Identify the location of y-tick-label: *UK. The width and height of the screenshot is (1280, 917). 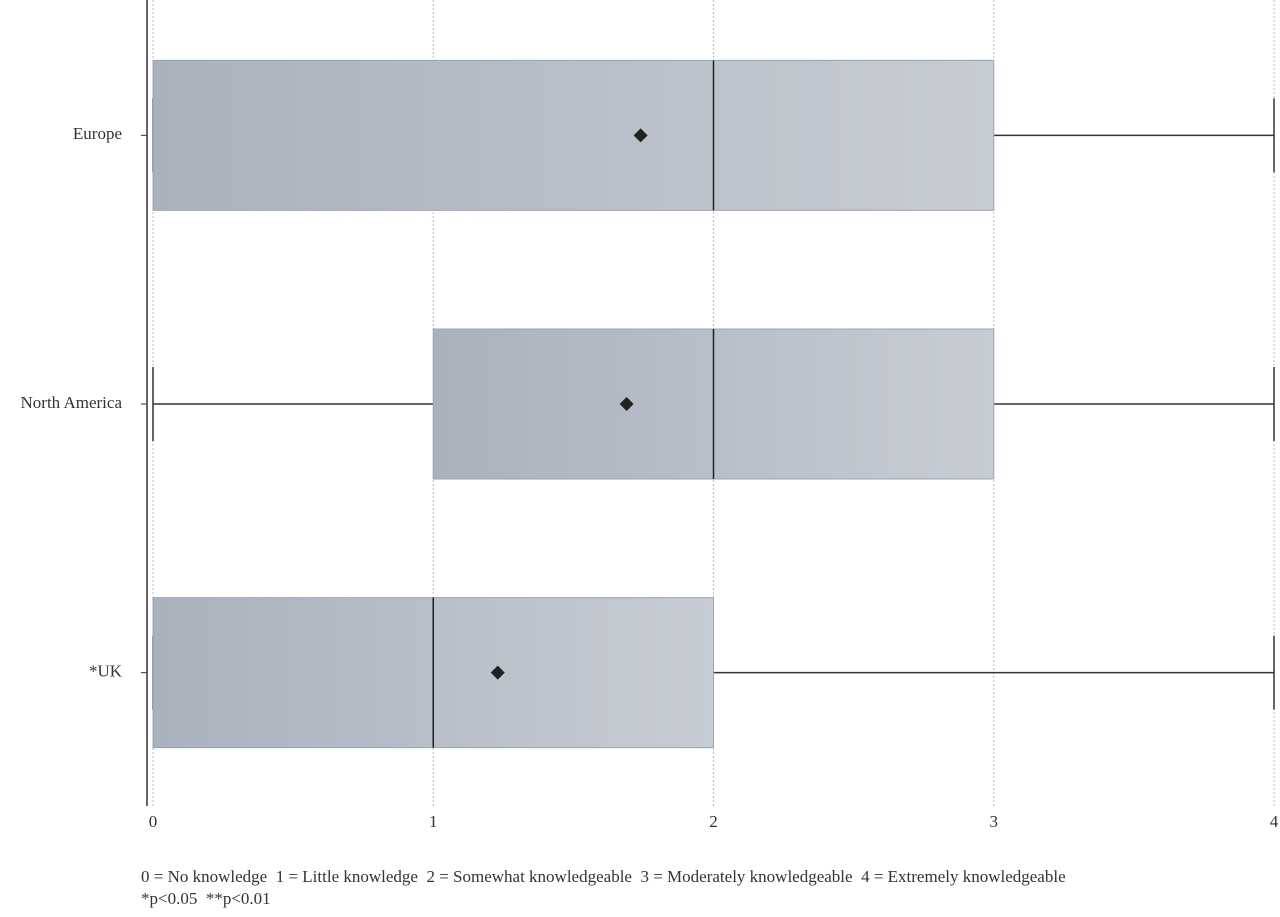
(106, 671).